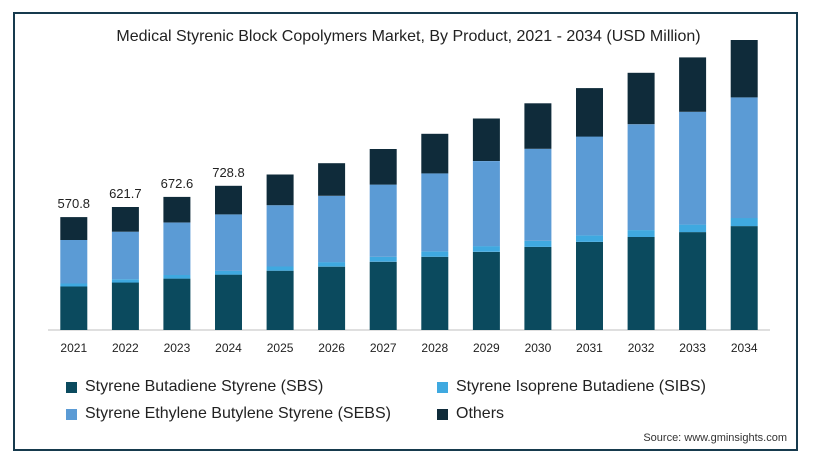  Describe the element at coordinates (435, 293) in the screenshot. I see `bar-2028-sbs` at that location.